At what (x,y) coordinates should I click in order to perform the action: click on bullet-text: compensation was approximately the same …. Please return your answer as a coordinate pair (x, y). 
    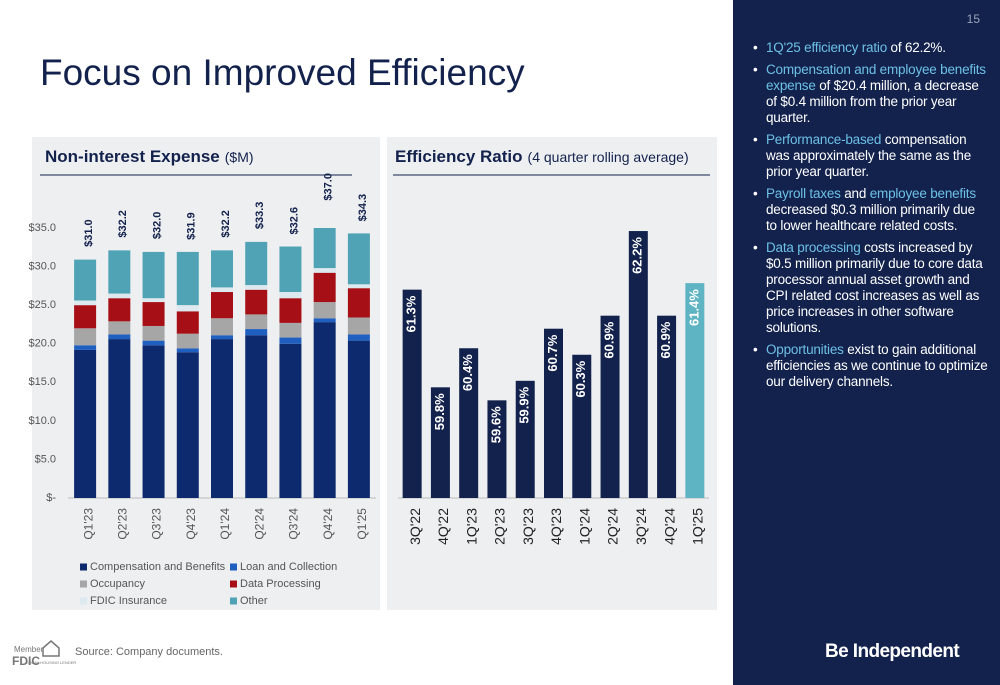
    Looking at the image, I should click on (869, 155).